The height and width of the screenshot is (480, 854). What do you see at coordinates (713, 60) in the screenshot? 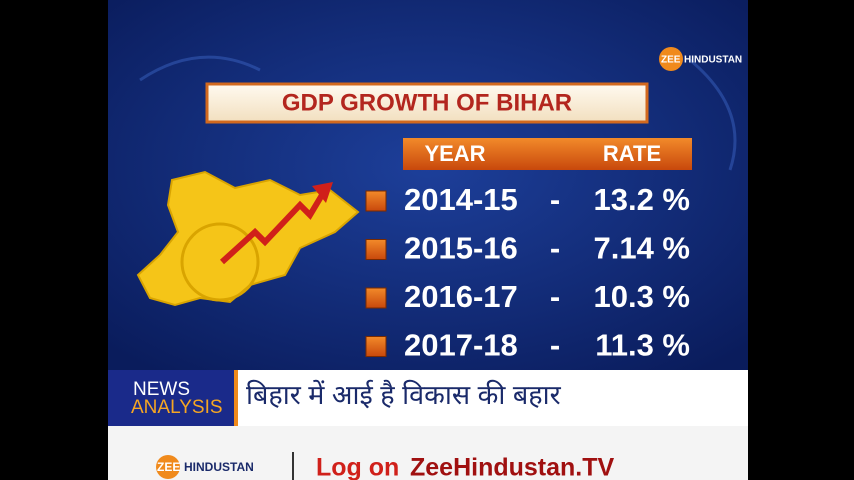
I see `logo-brand: HINDUSTAN` at bounding box center [713, 60].